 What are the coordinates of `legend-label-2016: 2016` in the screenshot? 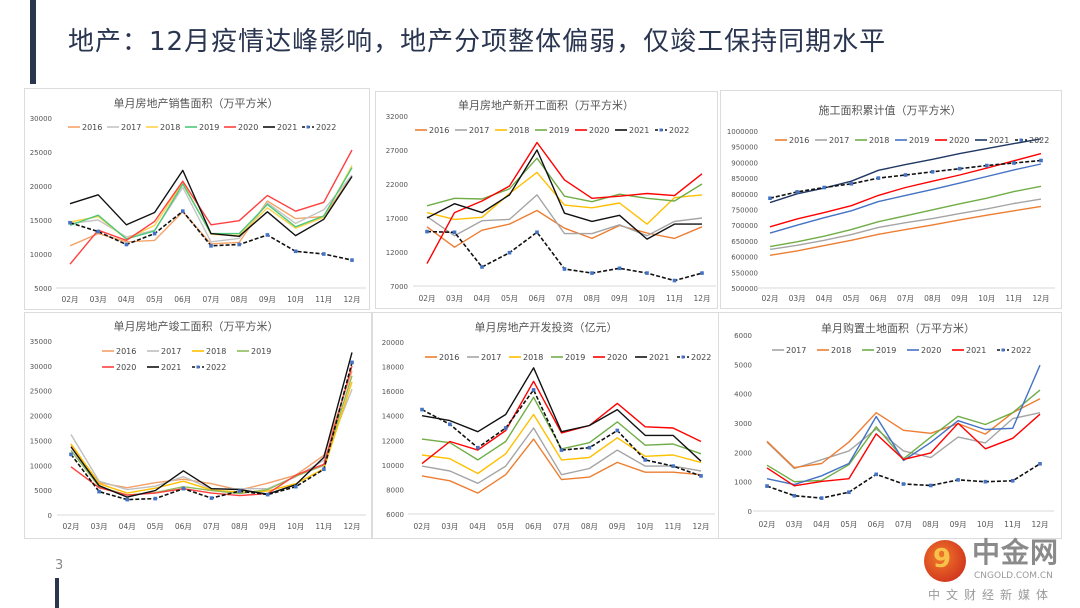 It's located at (799, 140).